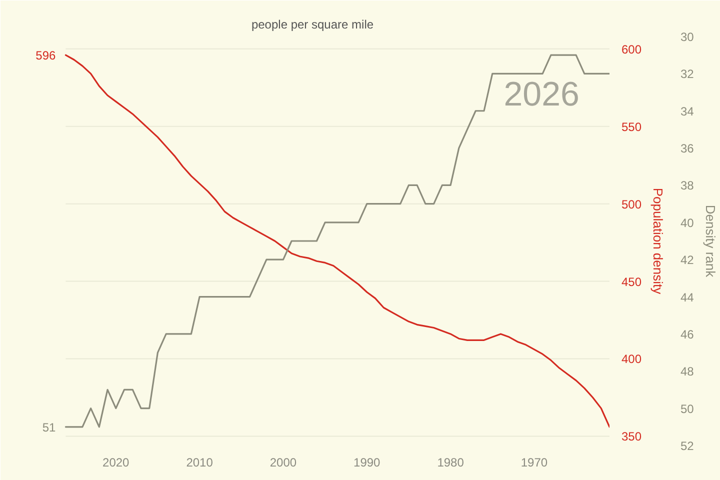 The image size is (720, 480). What do you see at coordinates (49, 427) in the screenshot?
I see `data-label: 51` at bounding box center [49, 427].